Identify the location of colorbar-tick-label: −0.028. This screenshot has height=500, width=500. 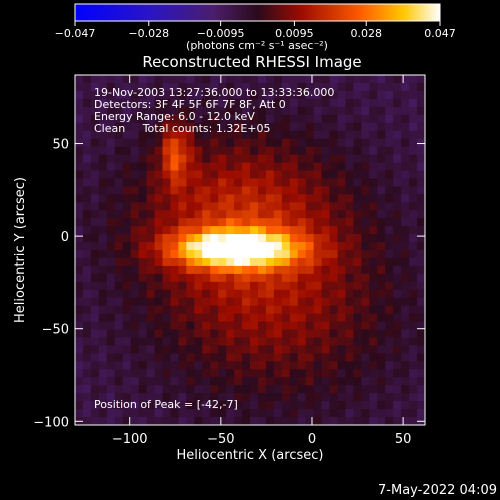
(148, 33).